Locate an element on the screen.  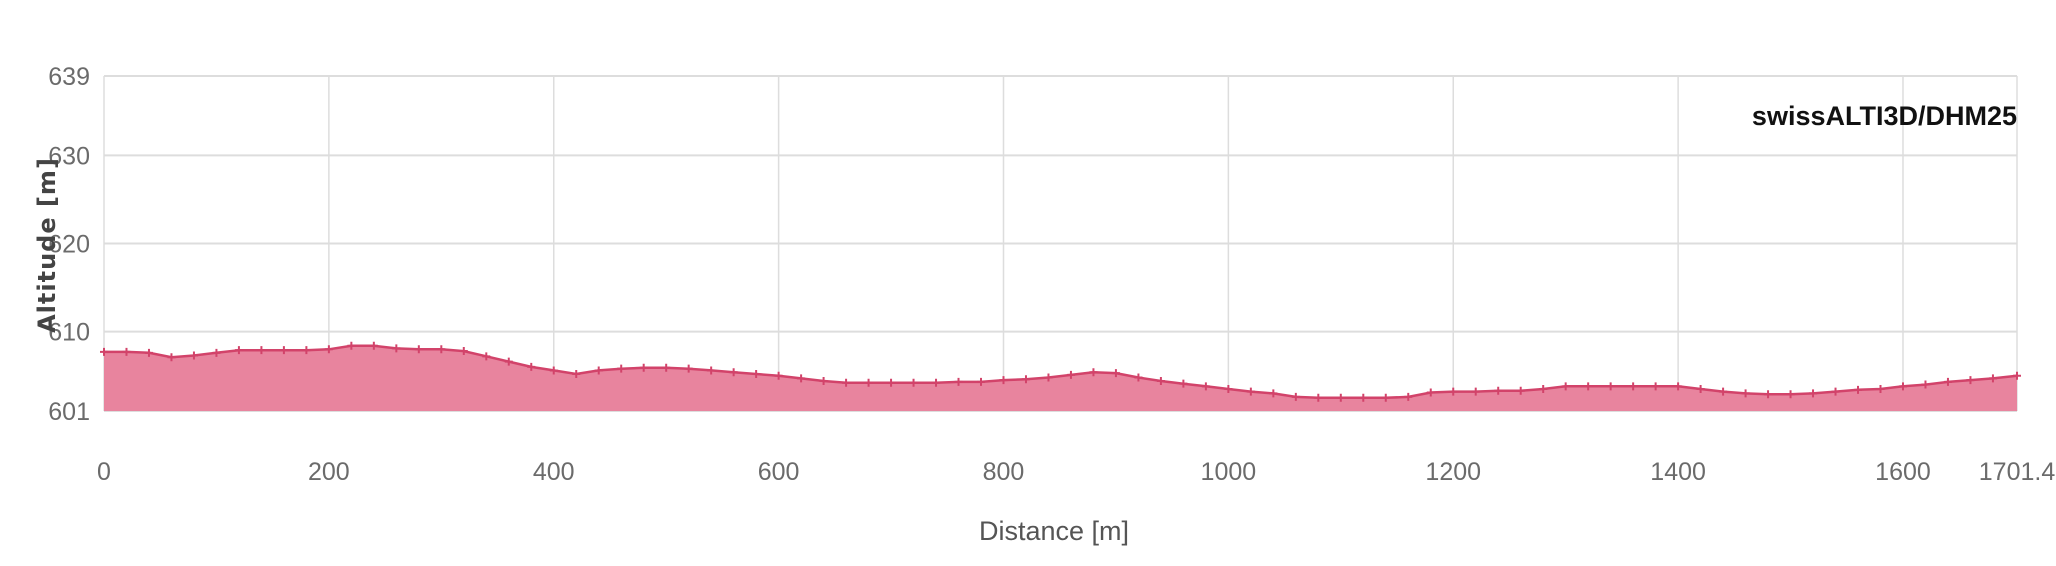
y-tick-label: 601 is located at coordinates (69, 412).